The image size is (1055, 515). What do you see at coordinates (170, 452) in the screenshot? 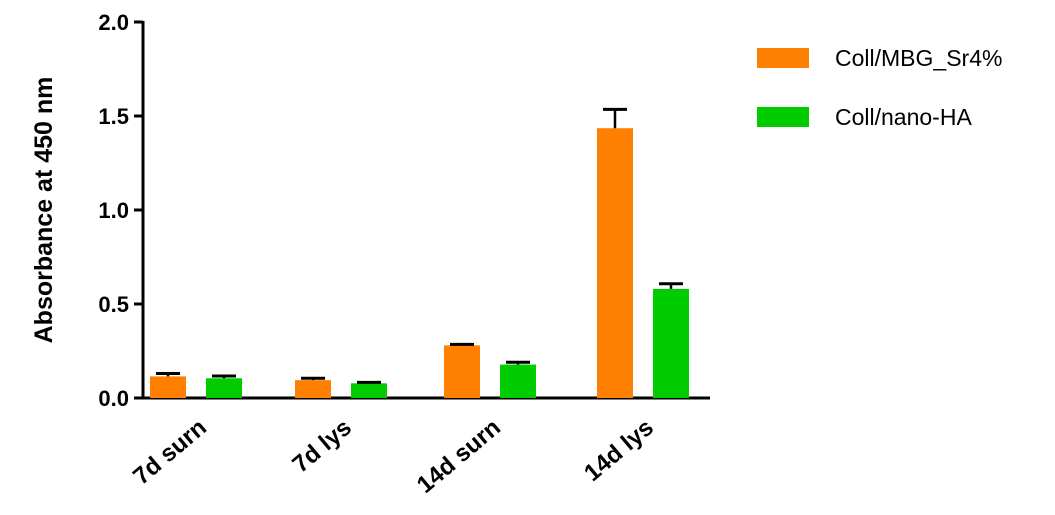
I see `x-tick-label: 7d surn` at bounding box center [170, 452].